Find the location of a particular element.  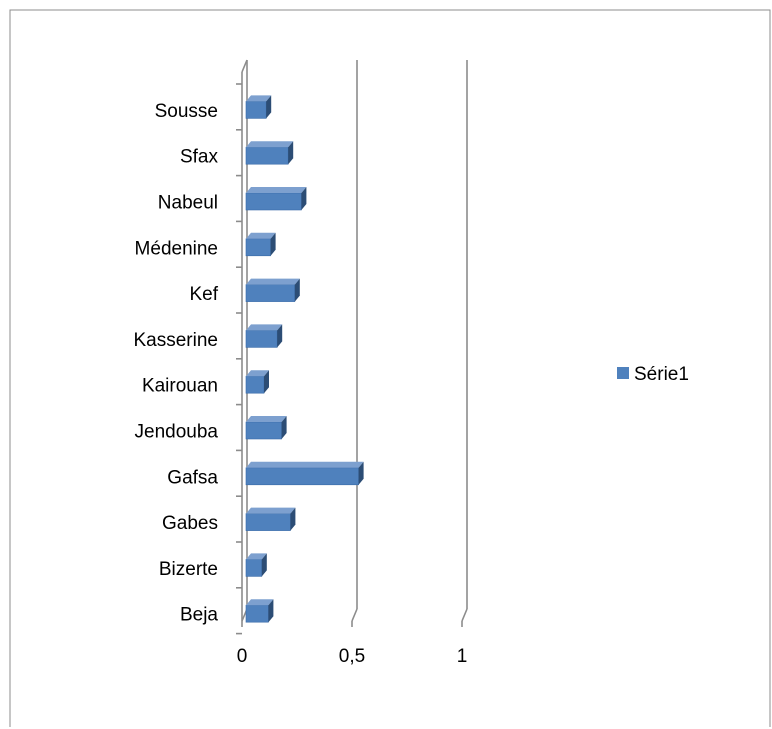

category-label: Kasserine is located at coordinates (176, 340).